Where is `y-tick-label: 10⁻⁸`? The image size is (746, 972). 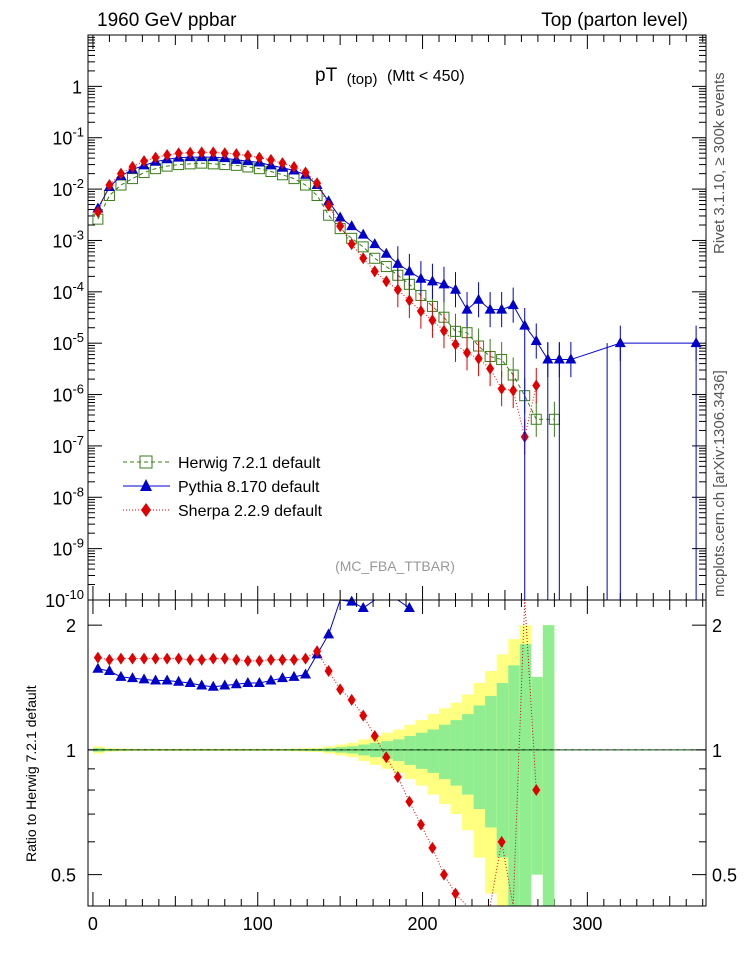 y-tick-label: 10⁻⁸ is located at coordinates (68, 496).